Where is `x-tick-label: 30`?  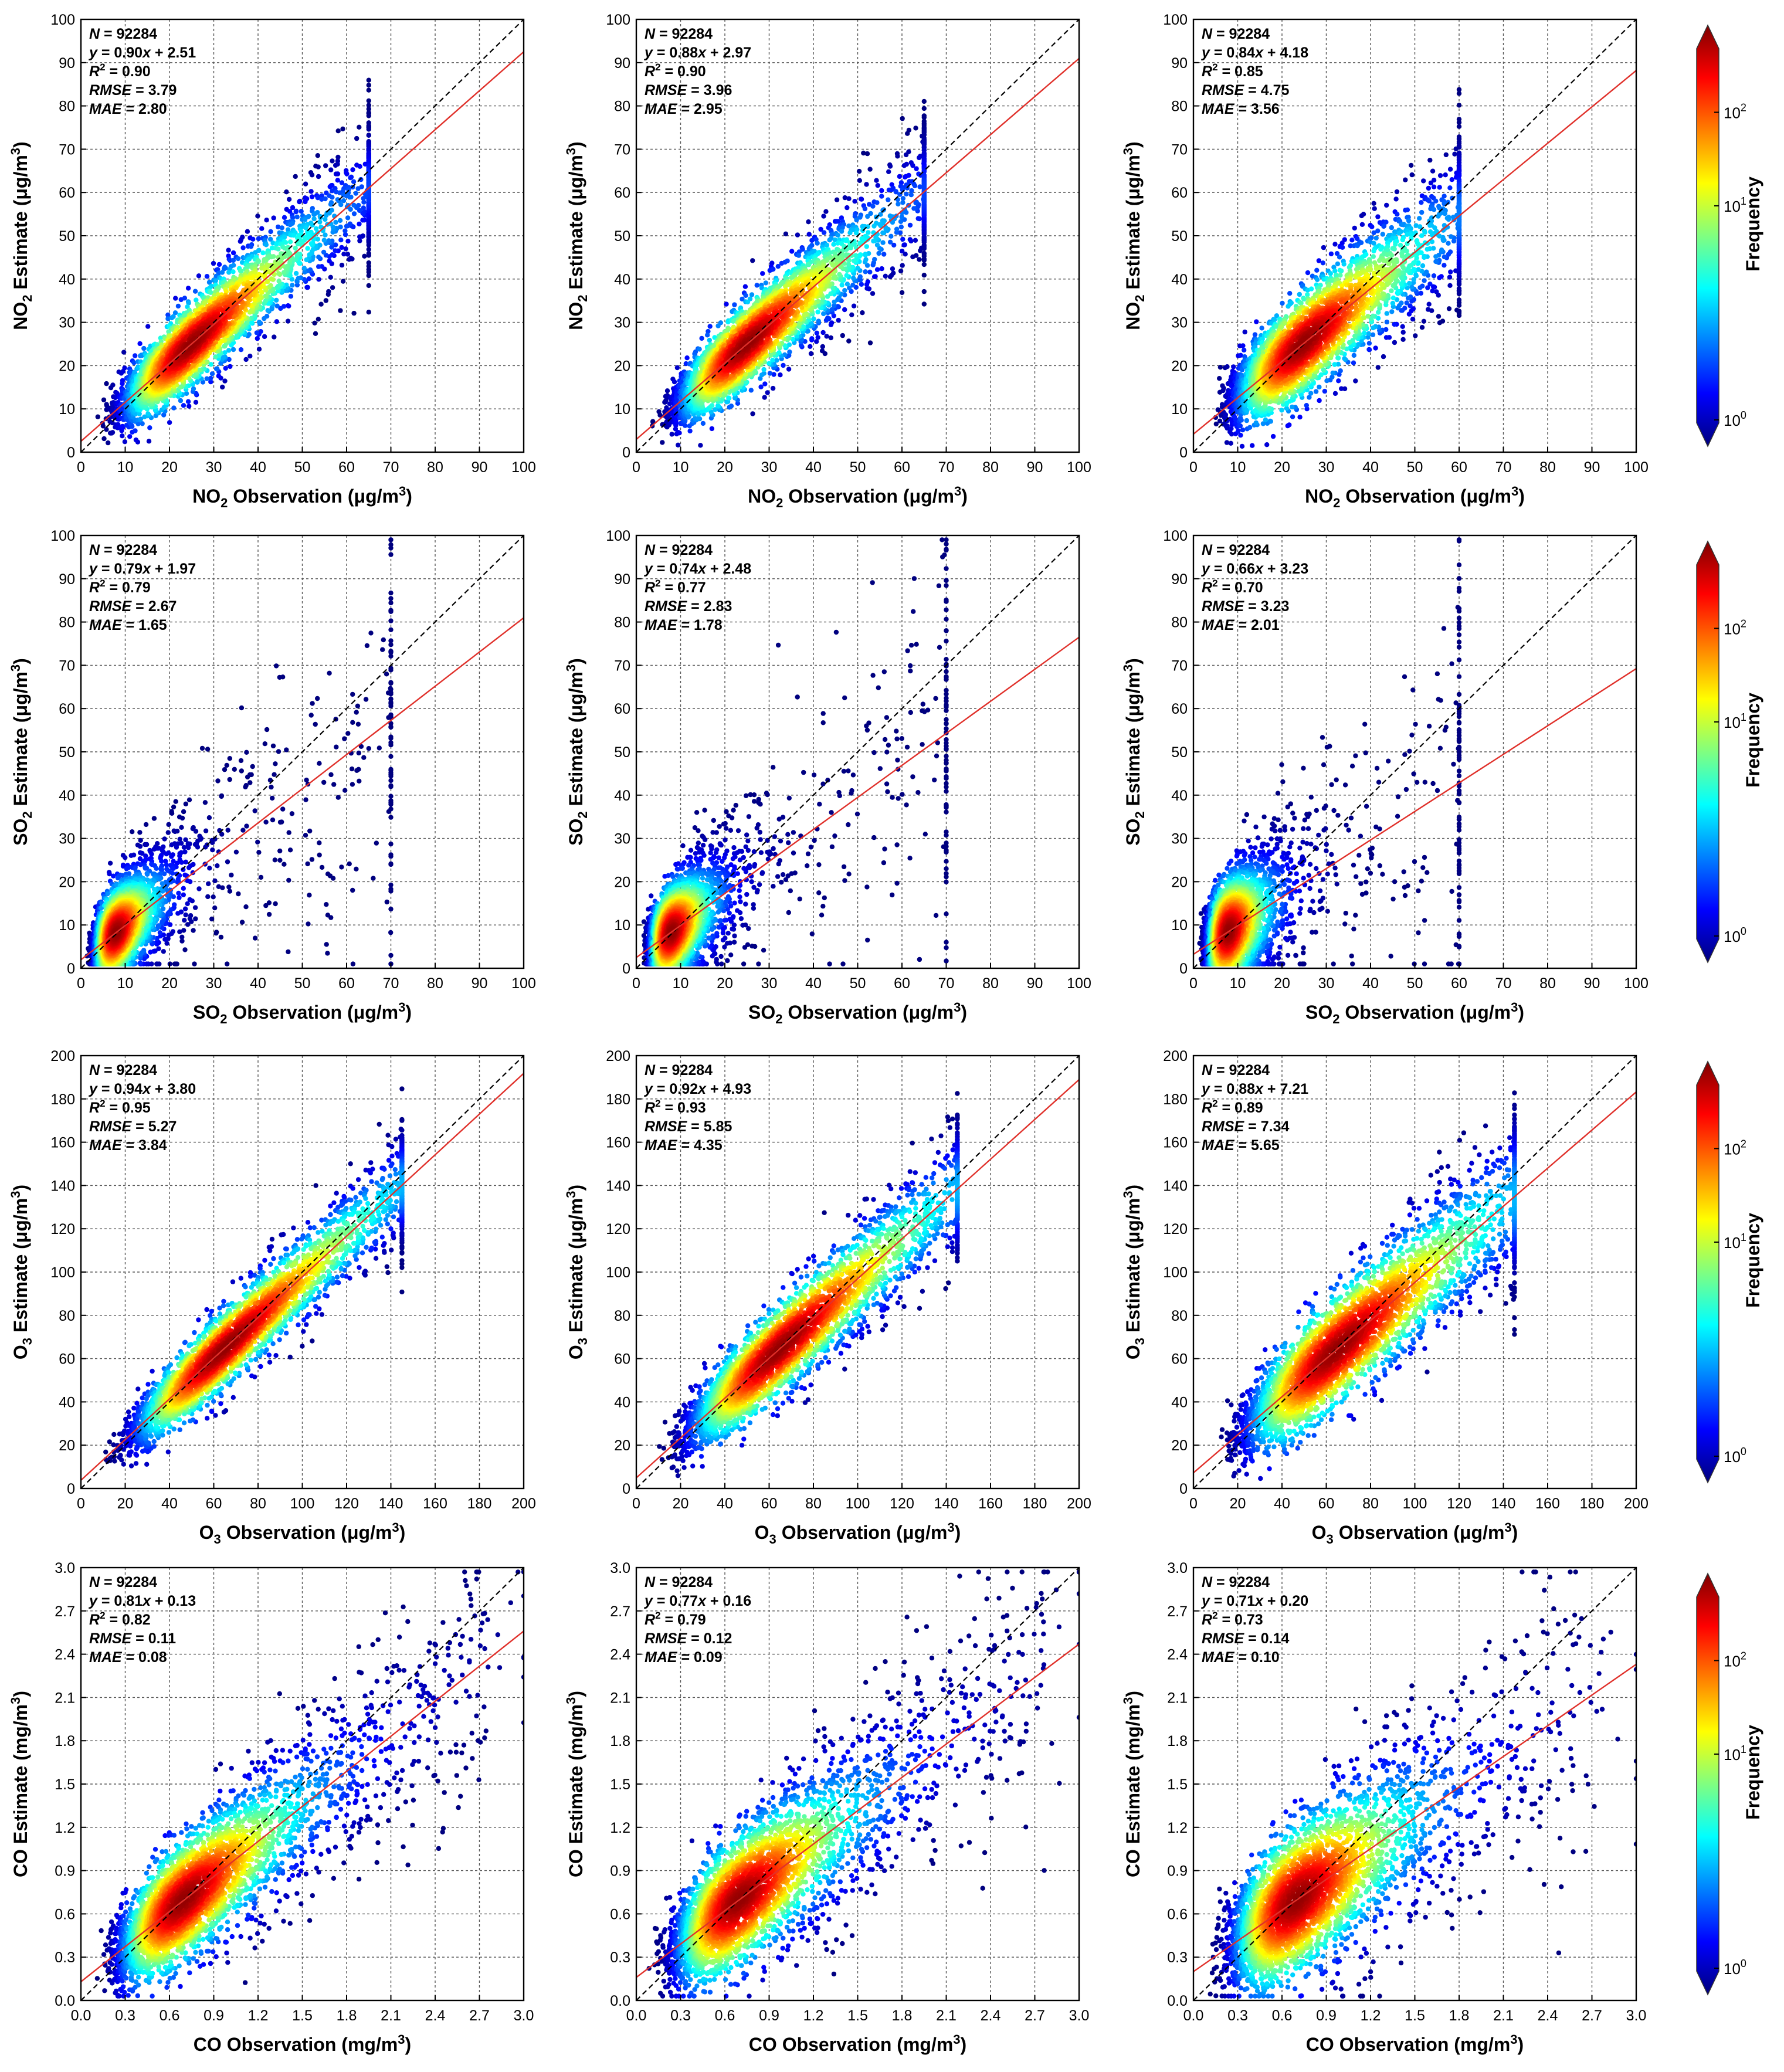
x-tick-label: 30 is located at coordinates (214, 467).